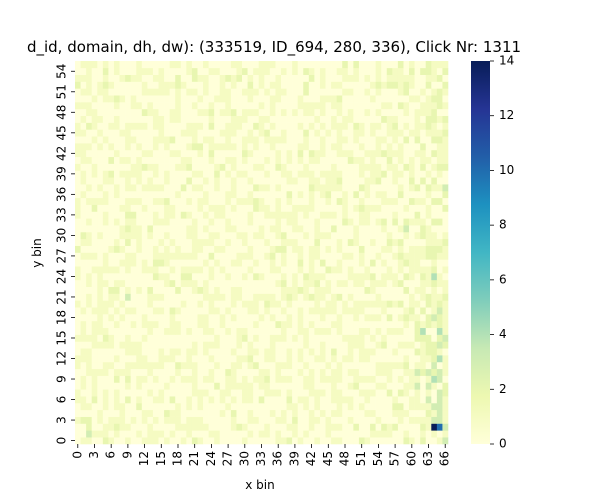  I want to click on x-tick-label: 36, so click(278, 458).